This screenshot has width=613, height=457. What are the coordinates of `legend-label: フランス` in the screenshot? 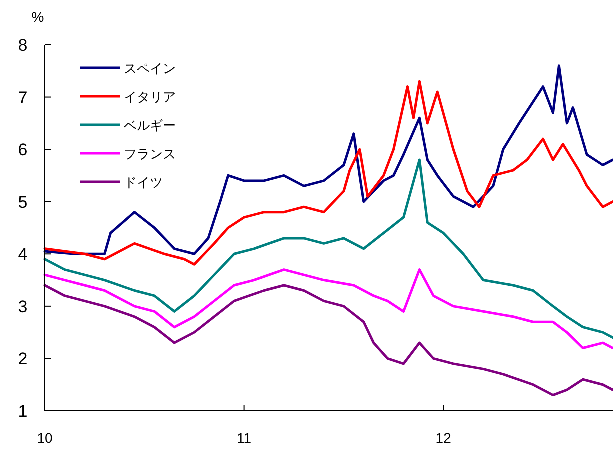 It's located at (150, 154).